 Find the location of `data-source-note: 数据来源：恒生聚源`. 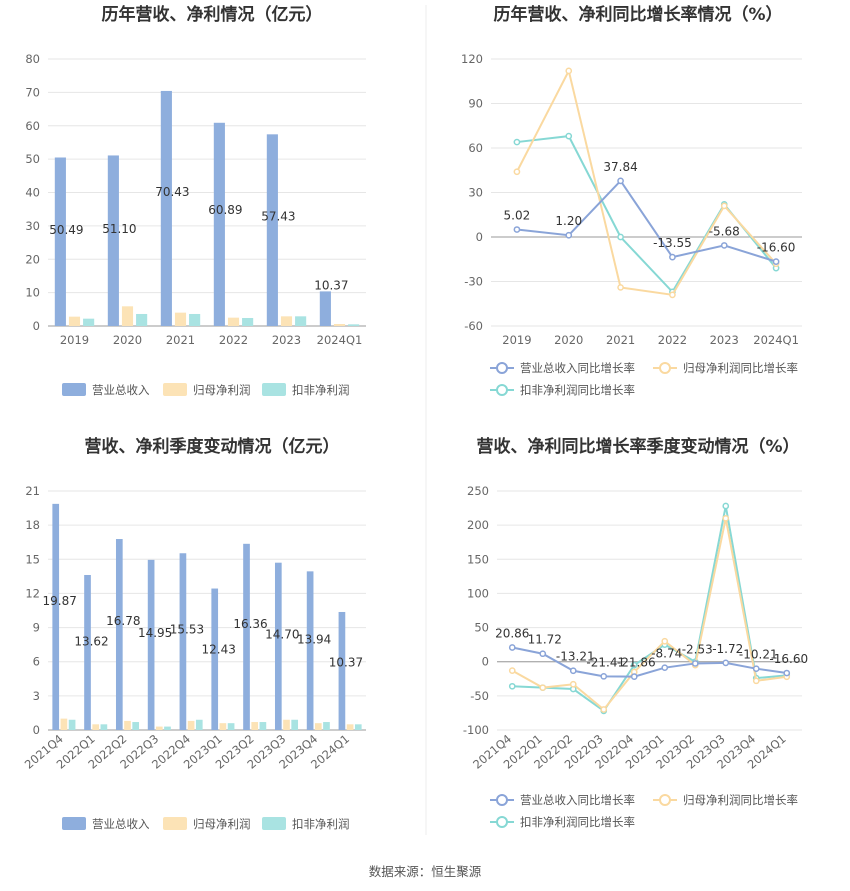

data-source-note: 数据来源：恒生聚源 is located at coordinates (425, 871).